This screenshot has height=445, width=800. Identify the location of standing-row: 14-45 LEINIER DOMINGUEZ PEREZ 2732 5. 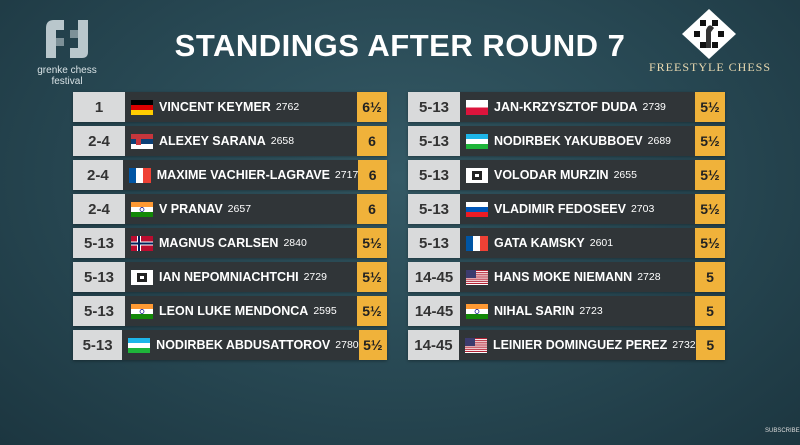
(566, 345).